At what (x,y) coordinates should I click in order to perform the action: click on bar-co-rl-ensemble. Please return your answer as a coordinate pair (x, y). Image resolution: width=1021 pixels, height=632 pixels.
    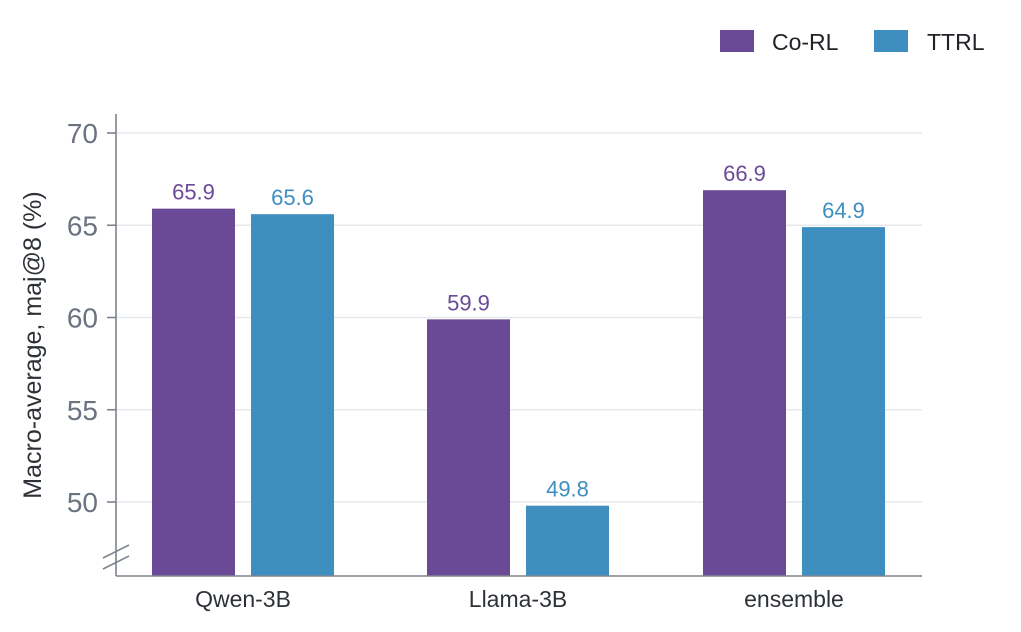
    Looking at the image, I should click on (744, 383).